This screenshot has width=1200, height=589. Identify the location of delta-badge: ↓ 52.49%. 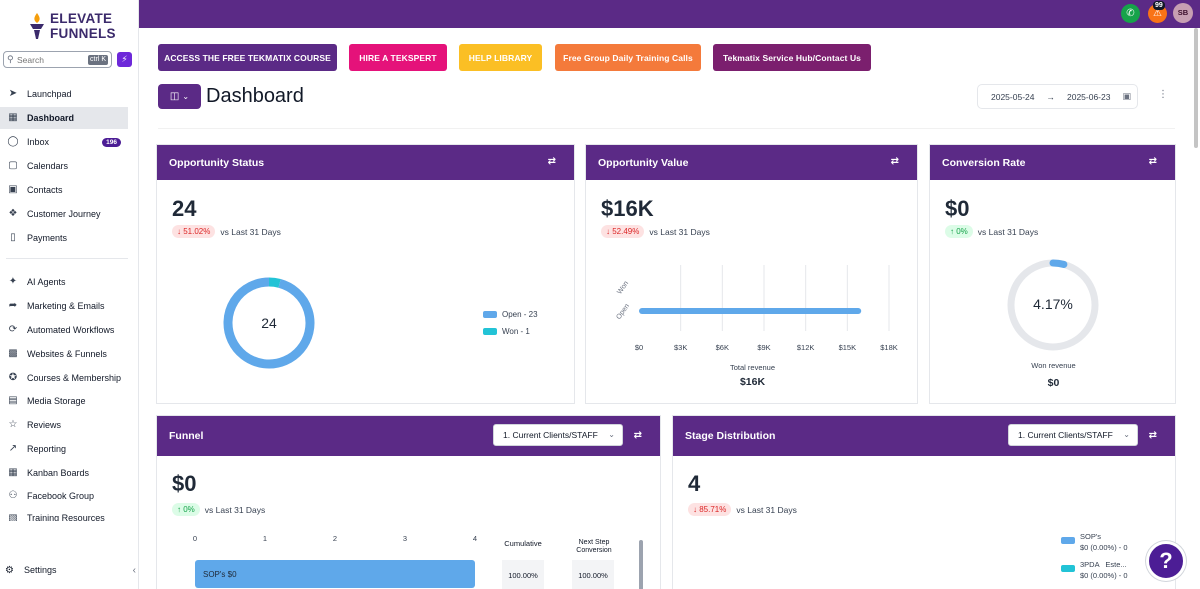
(623, 231).